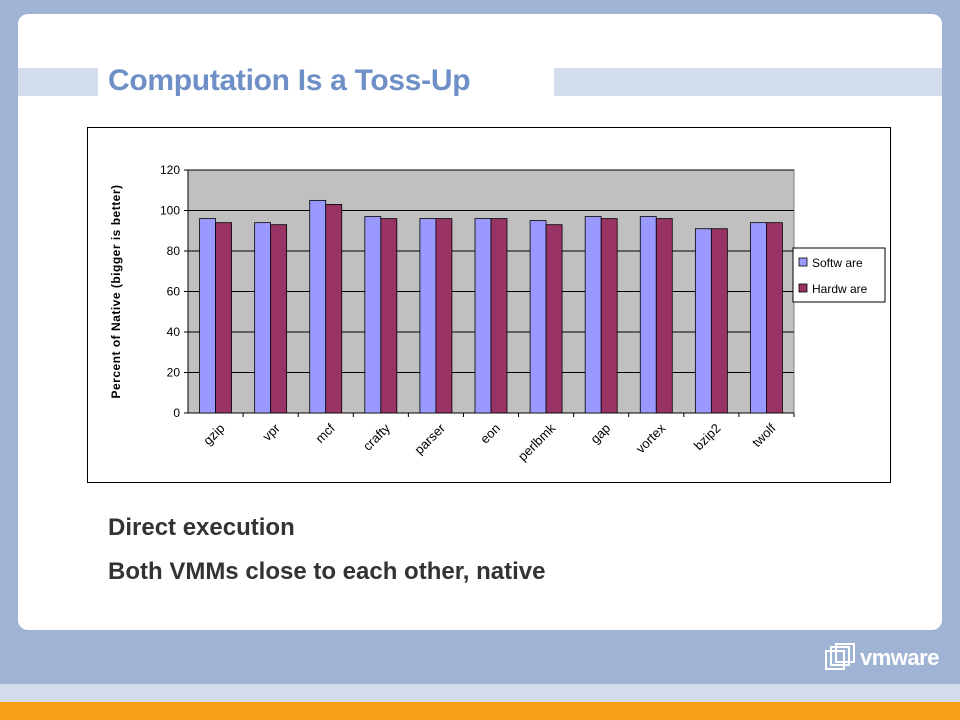 The image size is (960, 720). What do you see at coordinates (839, 275) in the screenshot?
I see `legend` at bounding box center [839, 275].